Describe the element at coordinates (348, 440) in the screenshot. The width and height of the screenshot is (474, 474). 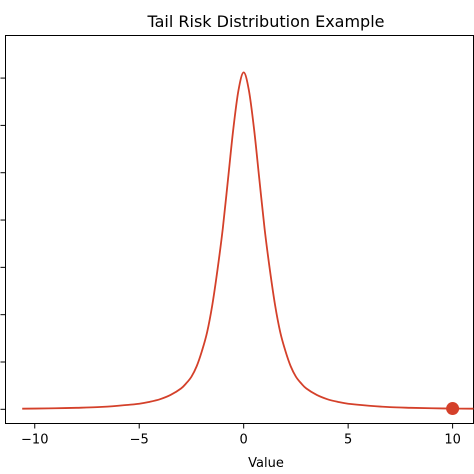
I see `x-tick-label: 5` at that location.